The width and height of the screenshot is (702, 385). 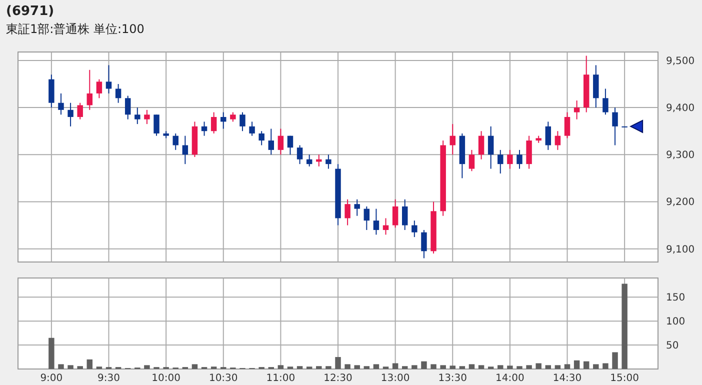 I want to click on x-tick-label: 10:00, so click(x=166, y=378).